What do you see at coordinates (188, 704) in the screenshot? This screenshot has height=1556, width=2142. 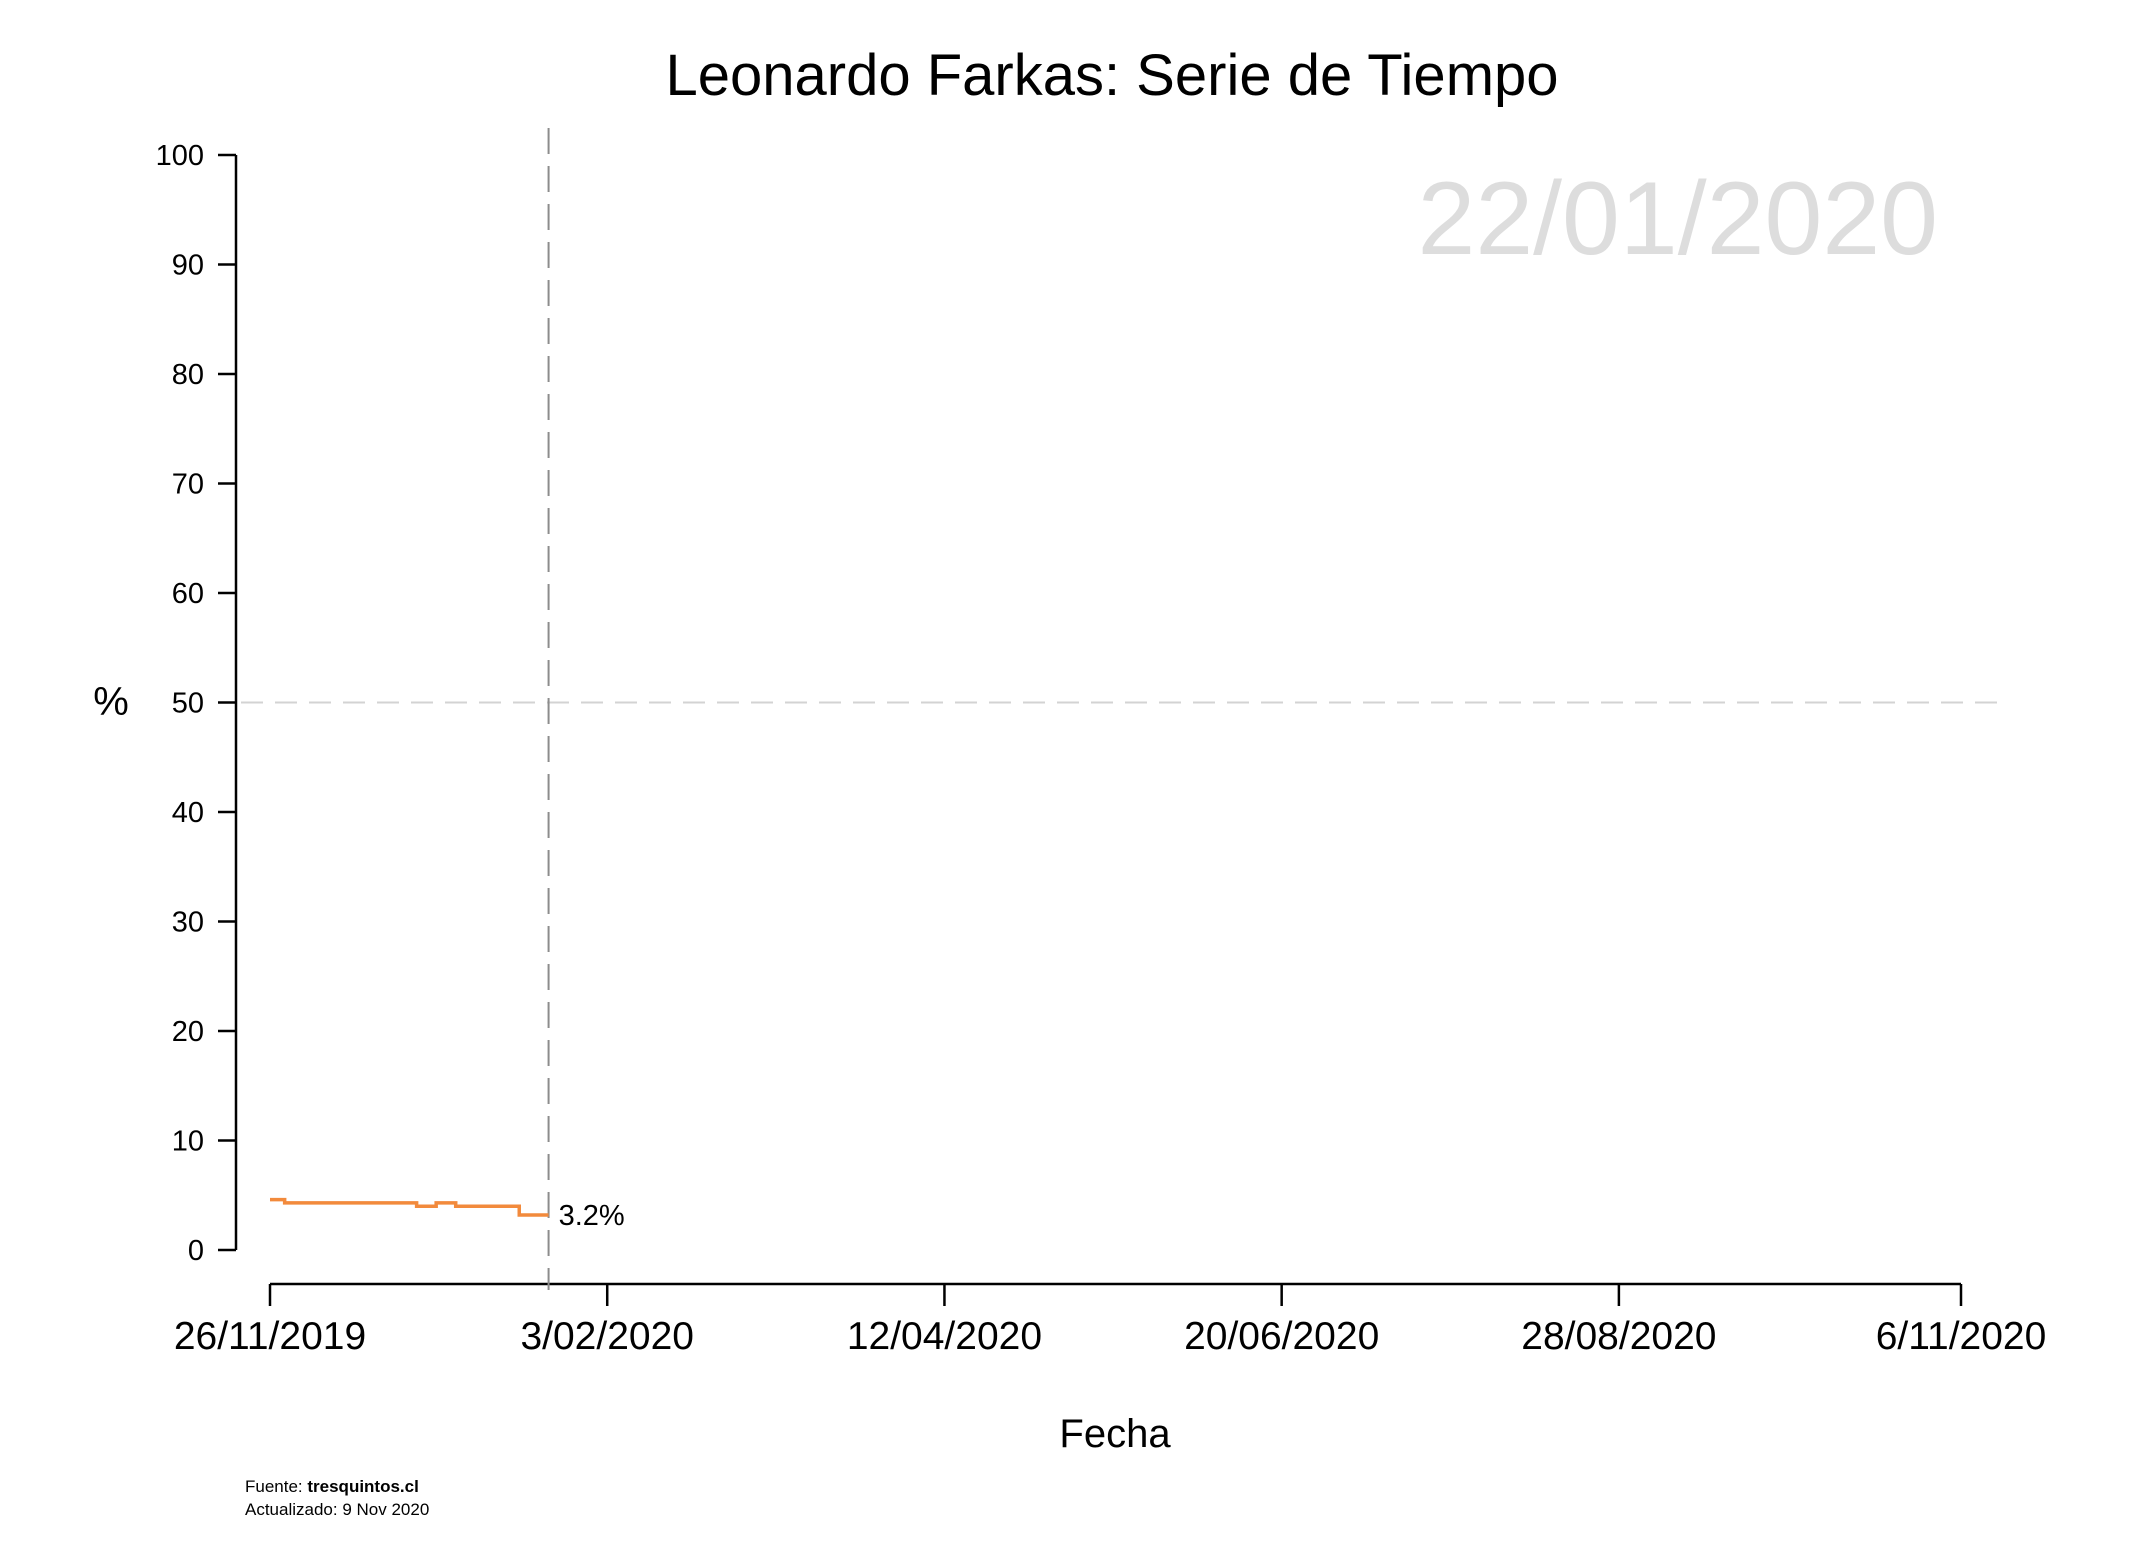 I see `y-tick-label: 50` at bounding box center [188, 704].